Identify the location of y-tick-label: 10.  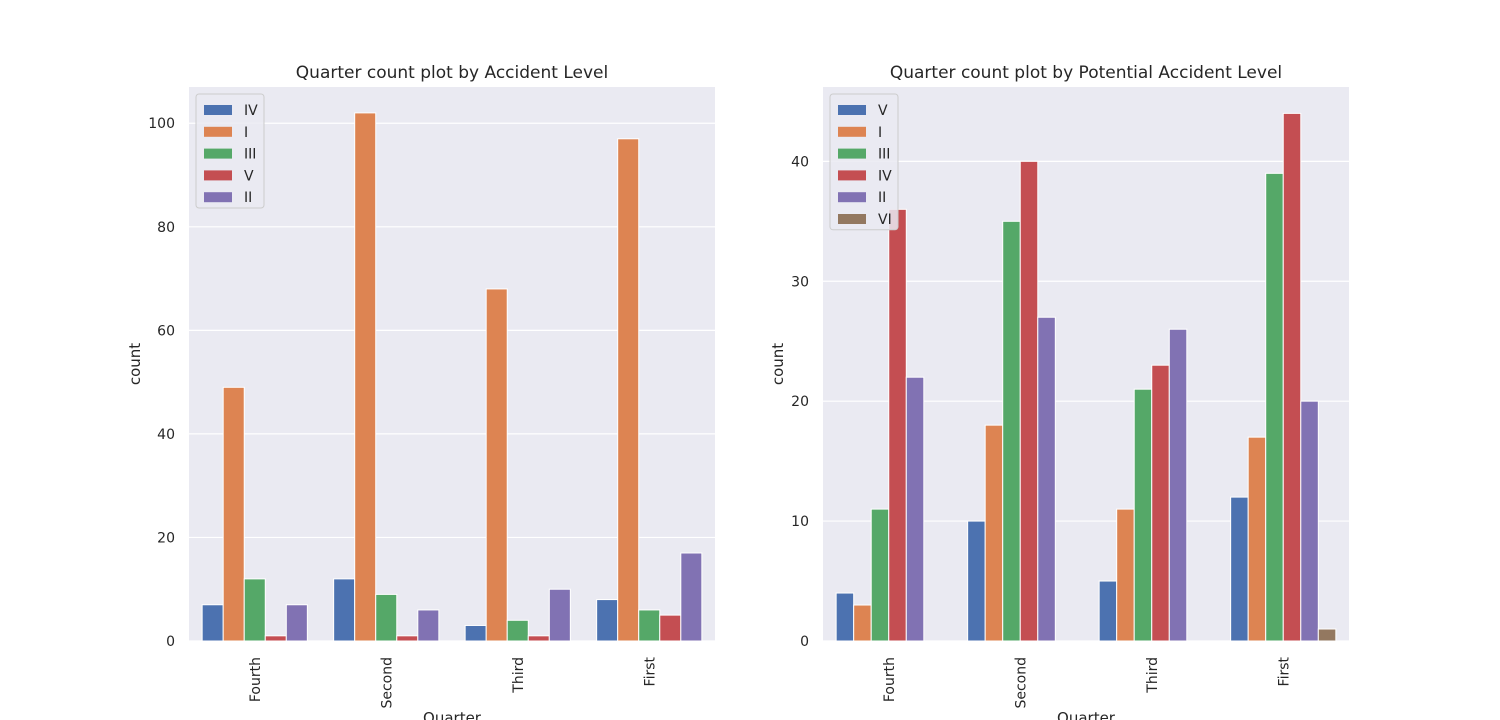
(800, 522).